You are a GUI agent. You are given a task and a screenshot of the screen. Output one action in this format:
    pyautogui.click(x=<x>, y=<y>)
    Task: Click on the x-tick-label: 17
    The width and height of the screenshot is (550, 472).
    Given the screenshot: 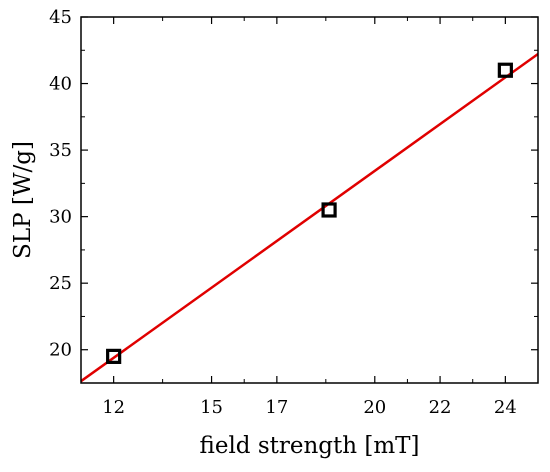 What is the action you would take?
    pyautogui.click(x=276, y=407)
    